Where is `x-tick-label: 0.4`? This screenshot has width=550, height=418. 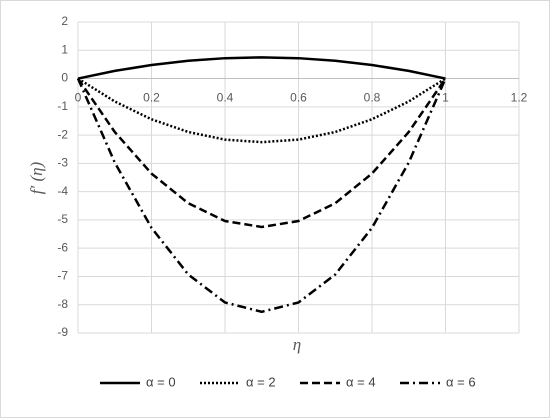 x-tick-label: 0.4 is located at coordinates (225, 98).